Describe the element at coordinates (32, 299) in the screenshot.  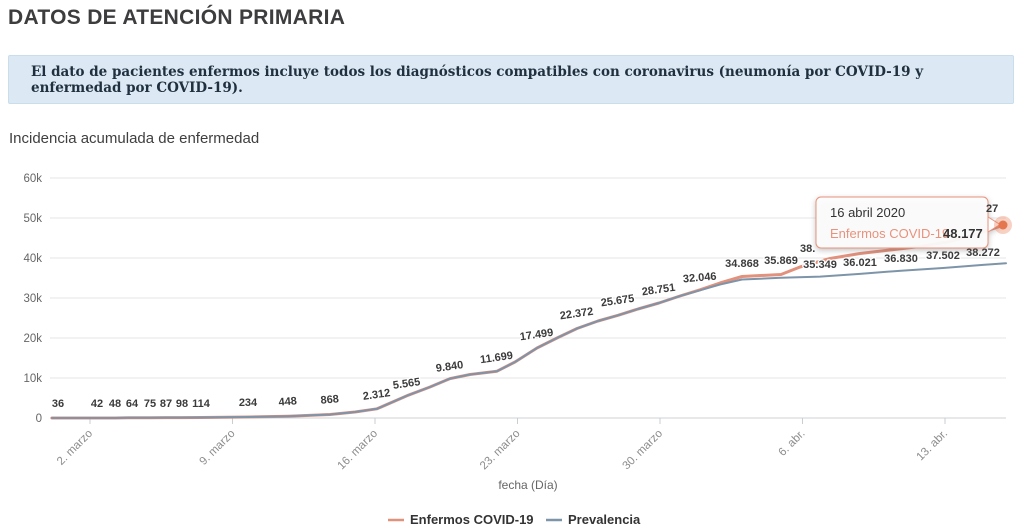
I see `y-tick-label: 30k` at that location.